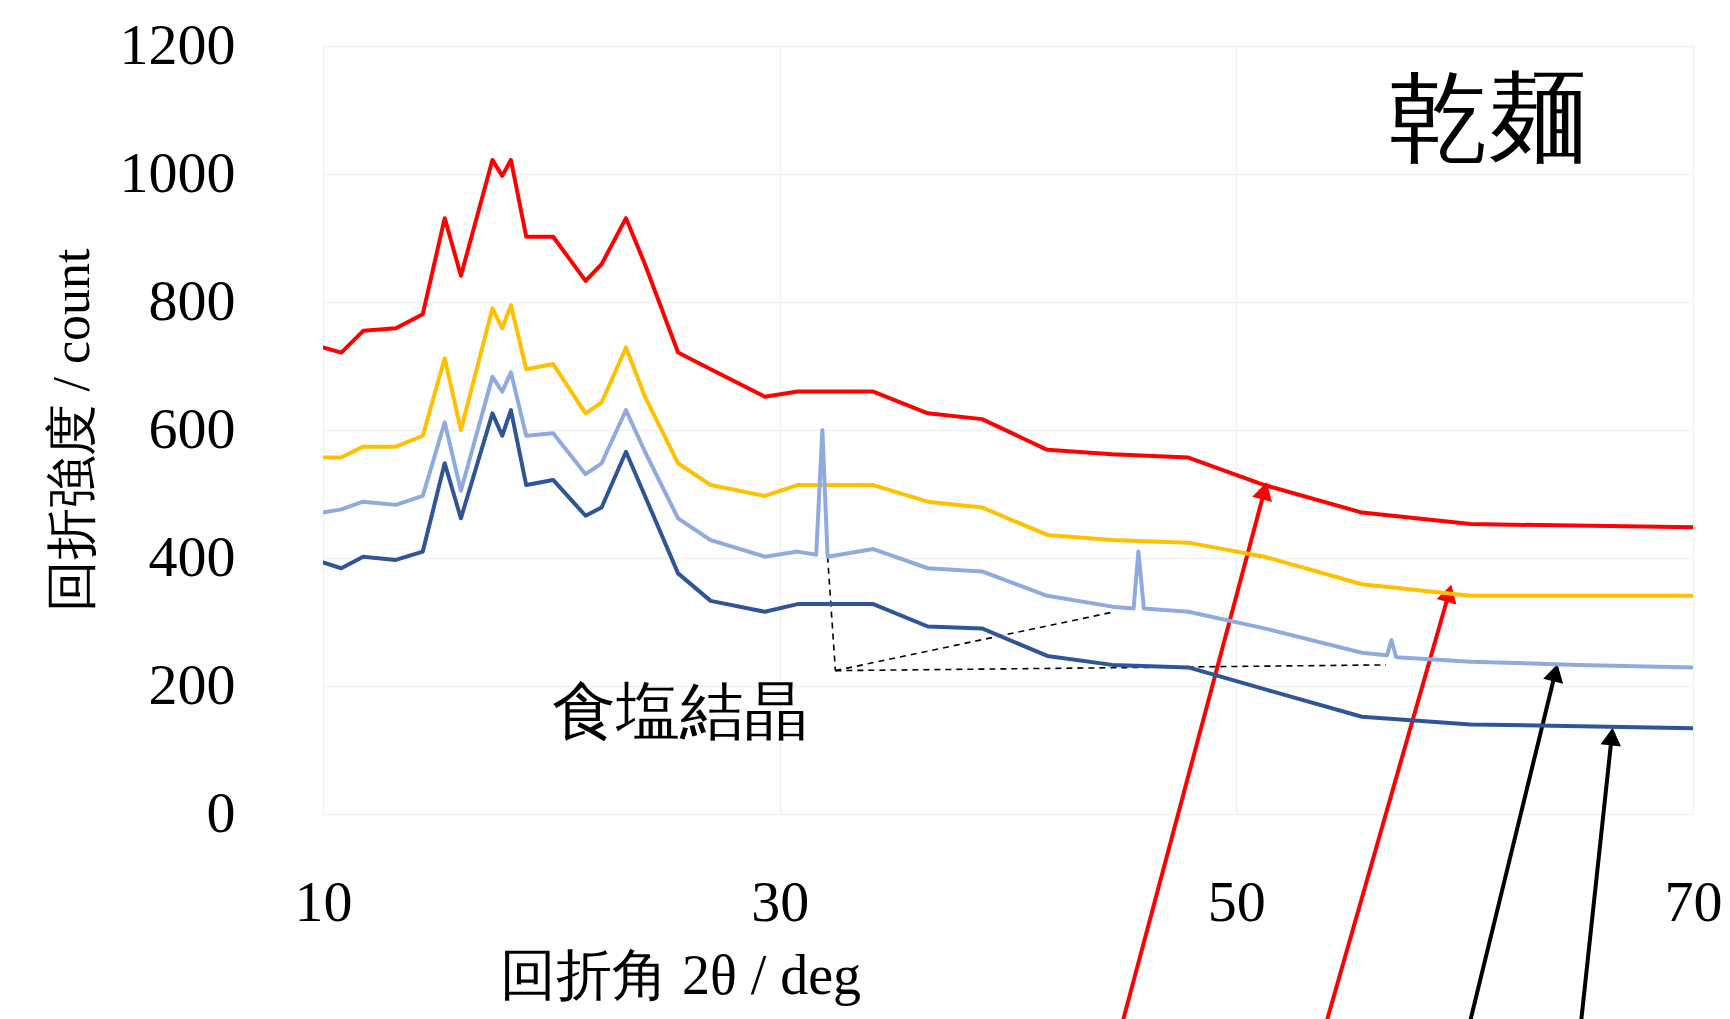 The image size is (1730, 1019). What do you see at coordinates (680, 974) in the screenshot?
I see `x-axis-title: 回折角 2θ / deg` at bounding box center [680, 974].